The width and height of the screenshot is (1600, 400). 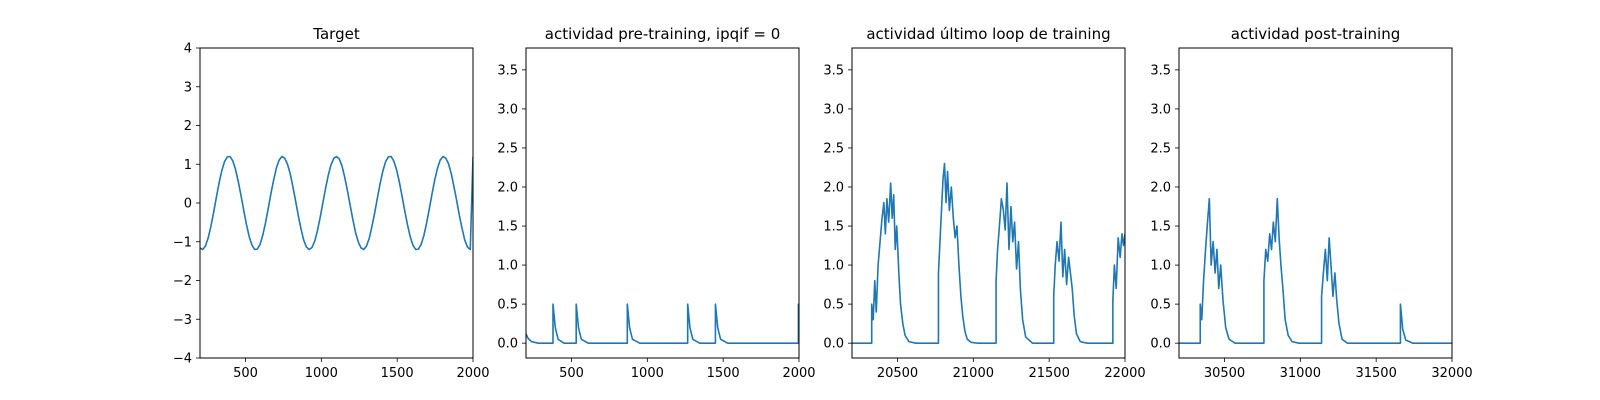 What do you see at coordinates (1315, 34) in the screenshot?
I see `panel-title: actividad post-training` at bounding box center [1315, 34].